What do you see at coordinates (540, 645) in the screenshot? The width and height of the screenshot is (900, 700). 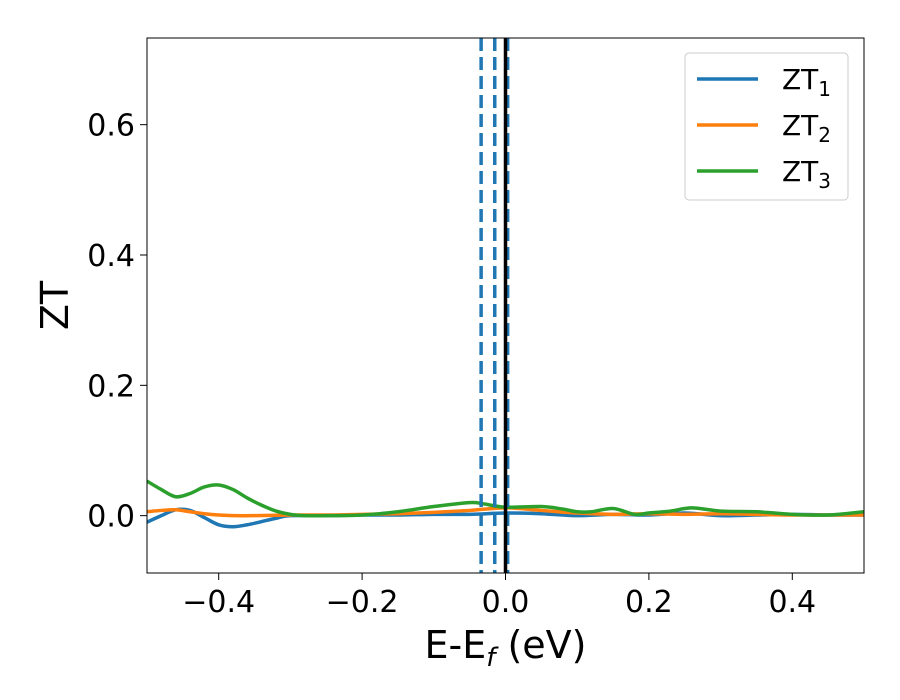 I see `x-axis-label-unit: (eV)` at bounding box center [540, 645].